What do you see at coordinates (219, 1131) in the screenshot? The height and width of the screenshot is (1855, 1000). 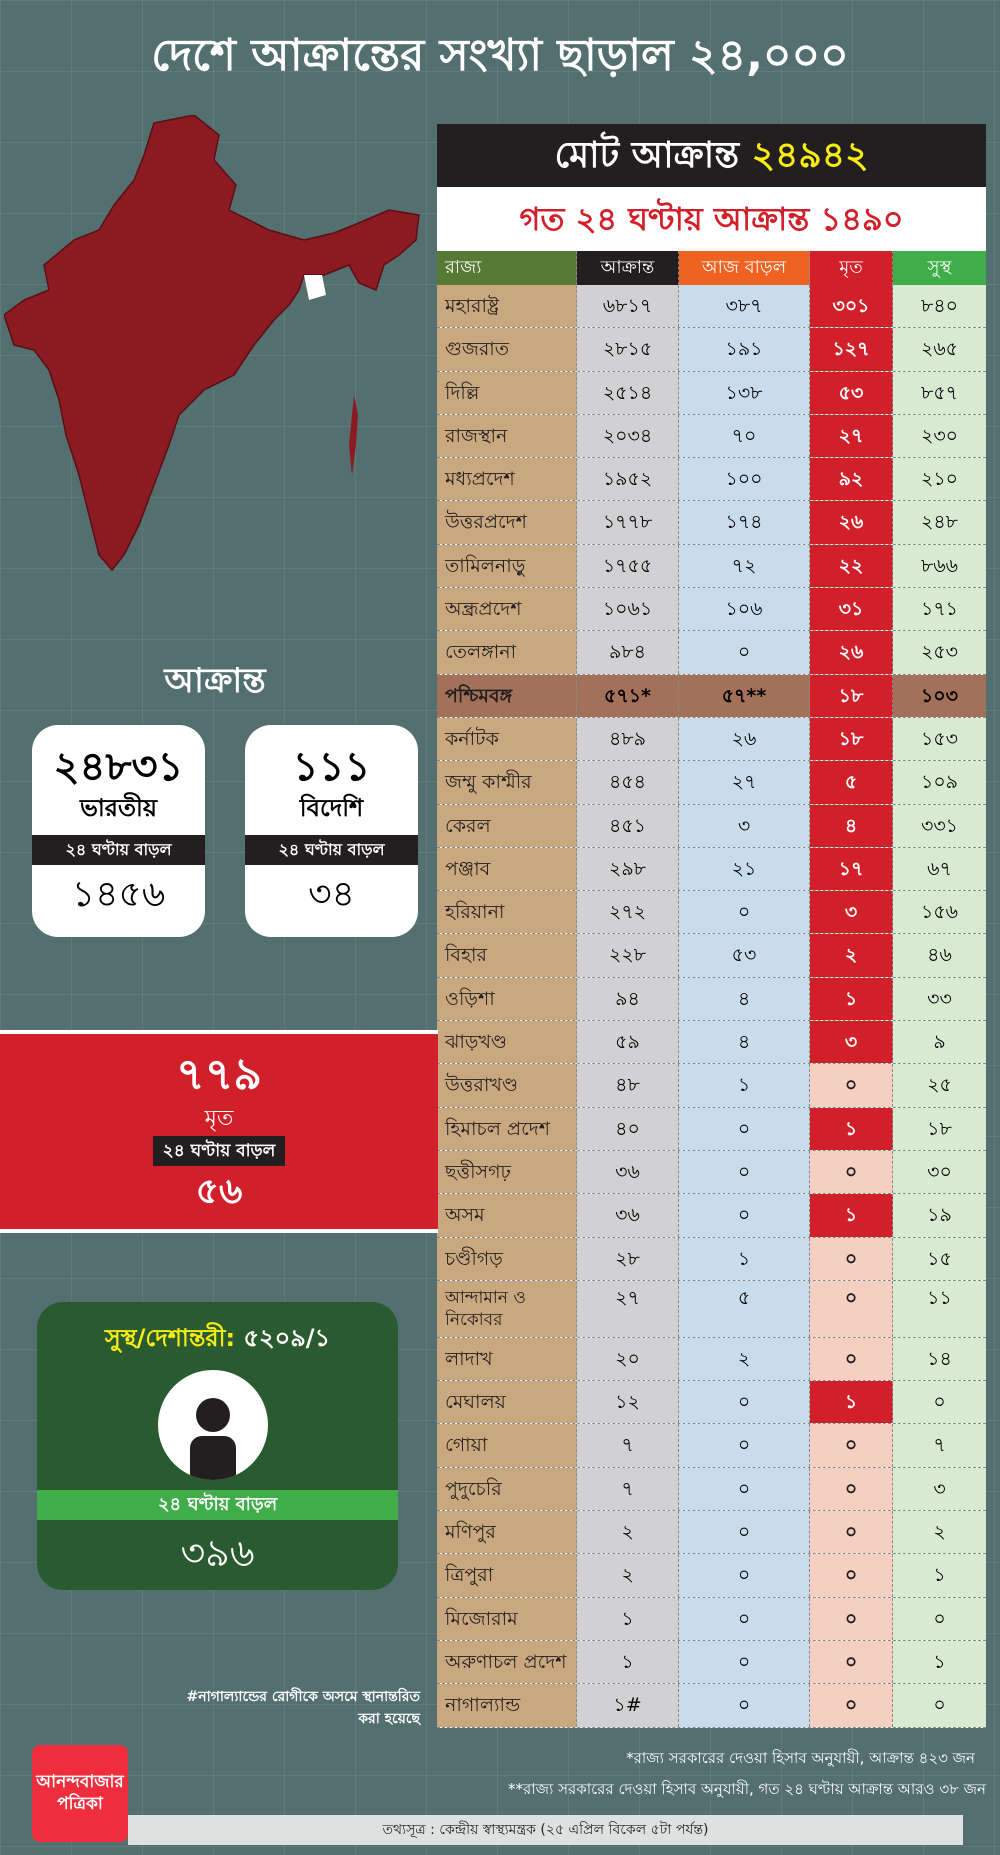 I see `deaths-panel: ৭৭৯ মৃত ২৪ ঘণ্টায় বাড়ল ৫৬` at bounding box center [219, 1131].